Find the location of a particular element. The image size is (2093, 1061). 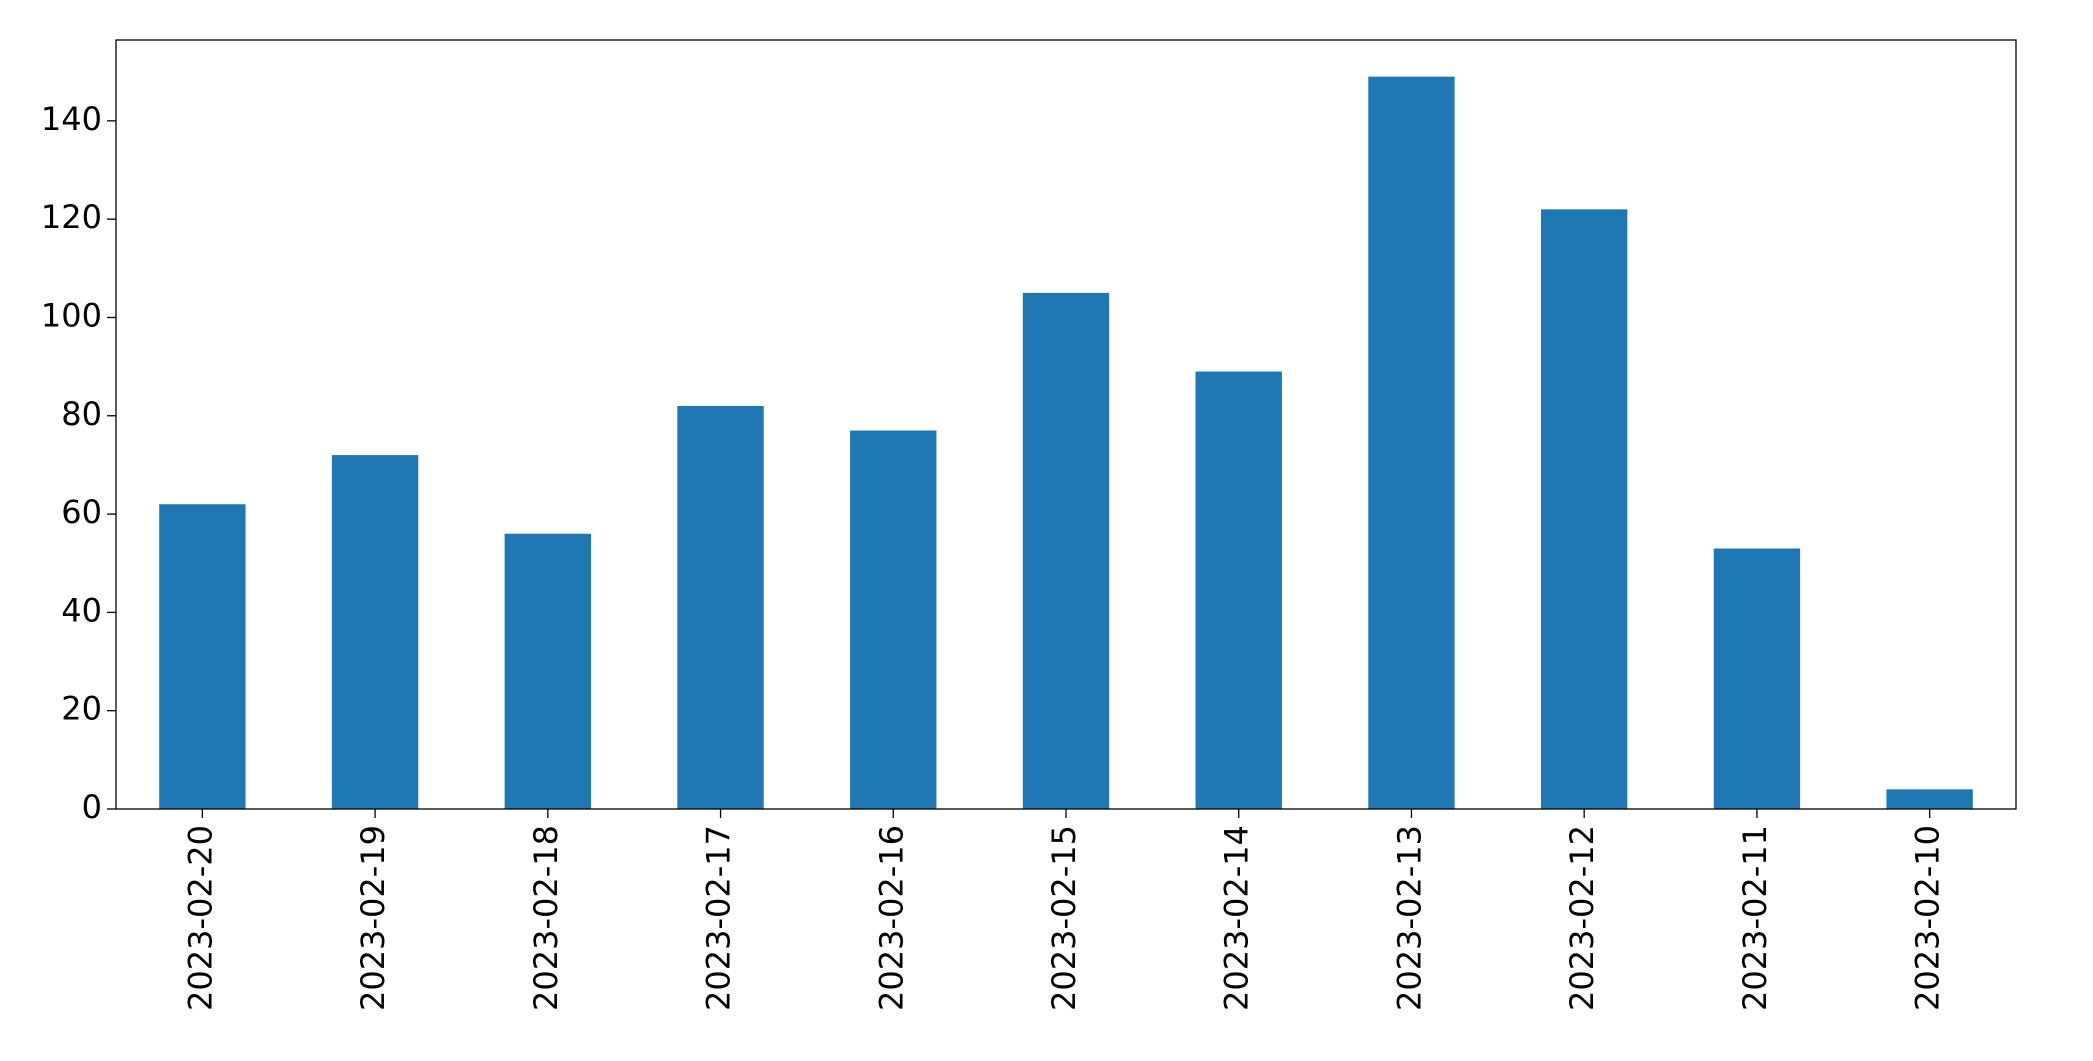

y-tick-label: 40 is located at coordinates (81, 610).